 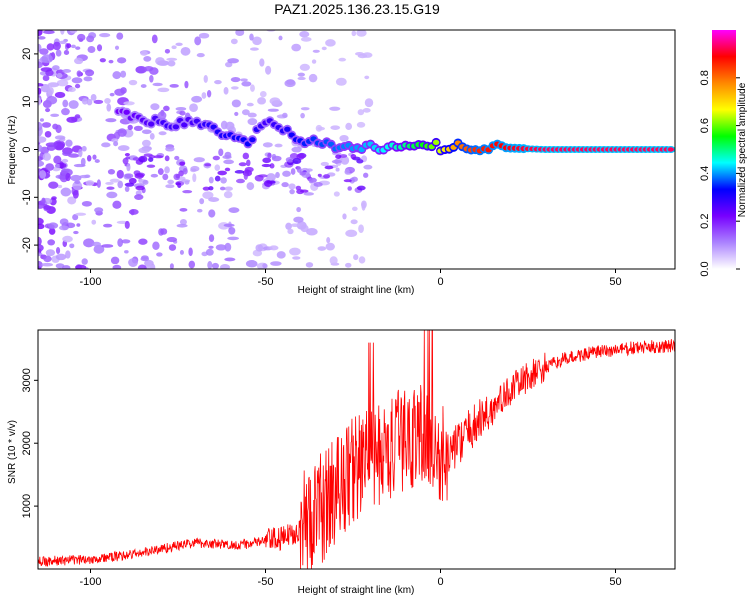 What do you see at coordinates (266, 582) in the screenshot?
I see `x-tick-label: -50` at bounding box center [266, 582].